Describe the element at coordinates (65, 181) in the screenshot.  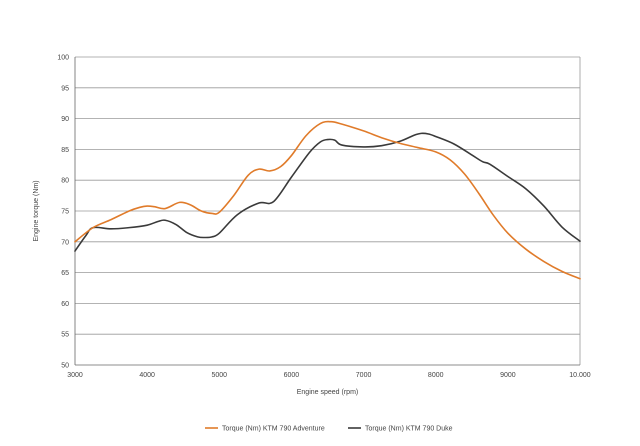
I see `y-tick-label: 80` at that location.